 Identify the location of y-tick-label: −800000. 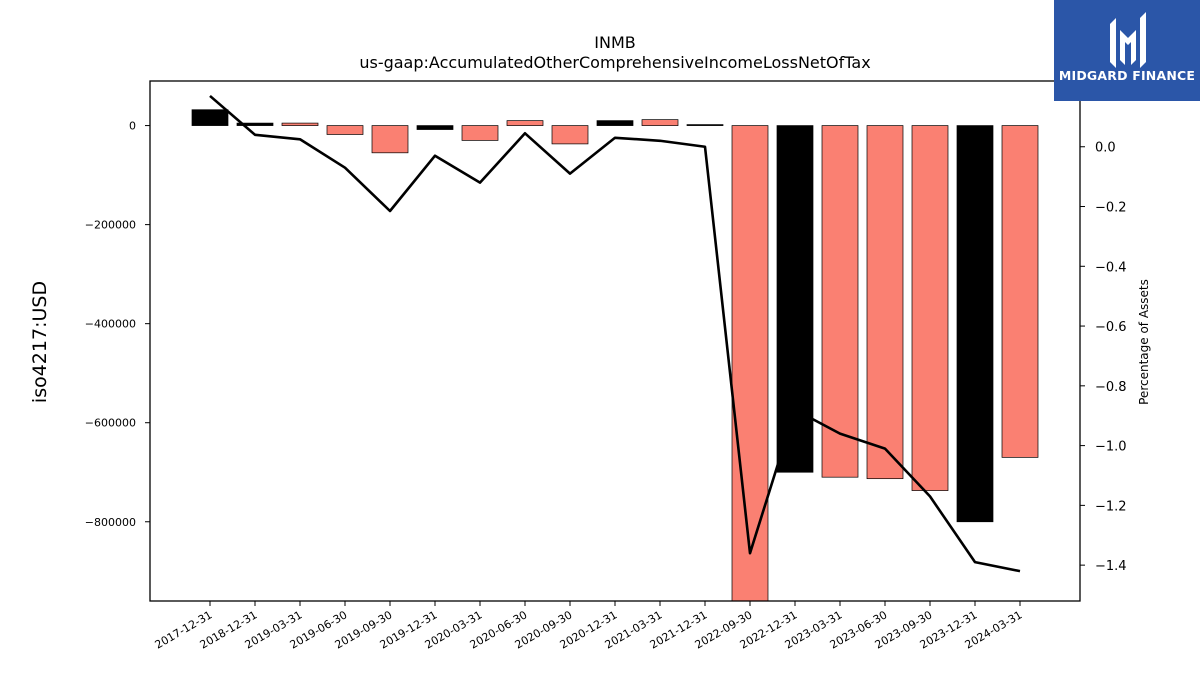
(110, 522).